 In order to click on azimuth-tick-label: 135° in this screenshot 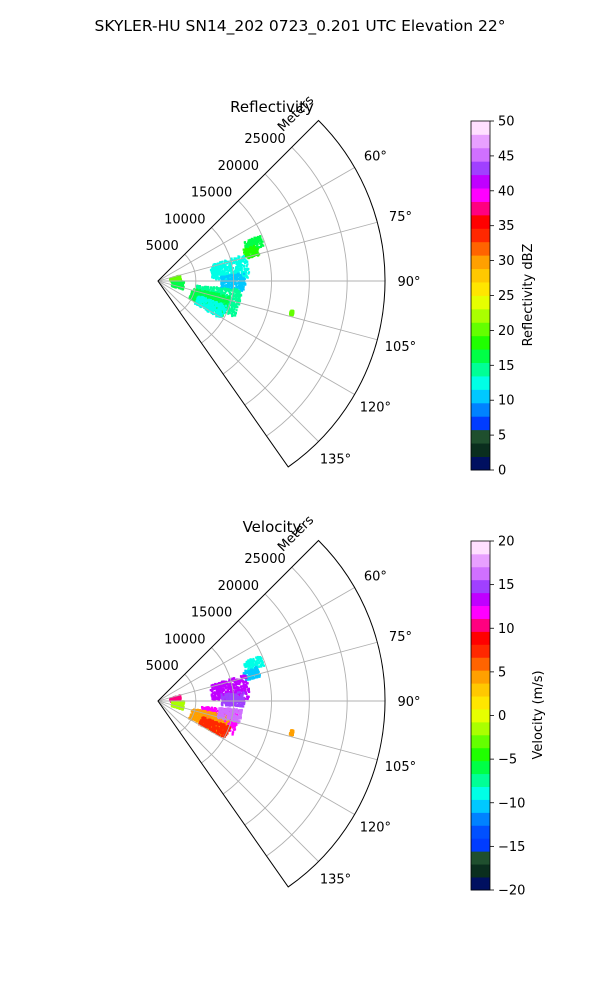, I will do `click(335, 459)`.